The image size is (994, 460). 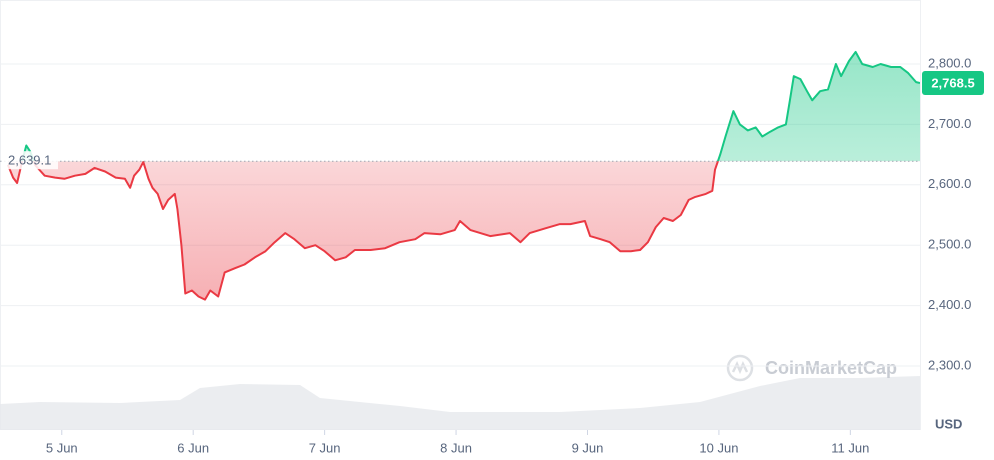 I want to click on last-price-label: 2,768.5, so click(x=952, y=82).